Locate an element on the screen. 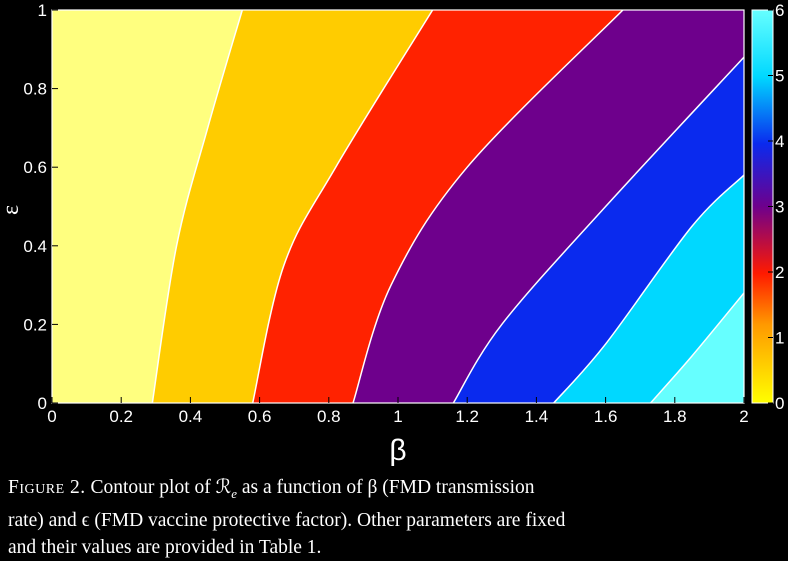 The image size is (788, 561). x-tick-label: 0.2 is located at coordinates (121, 416).